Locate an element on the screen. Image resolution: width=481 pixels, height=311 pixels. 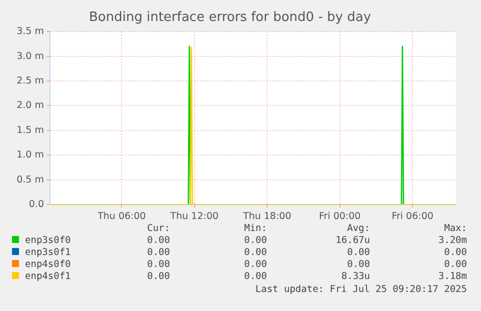
y-tick-label: 3.0 m is located at coordinates (30, 56).